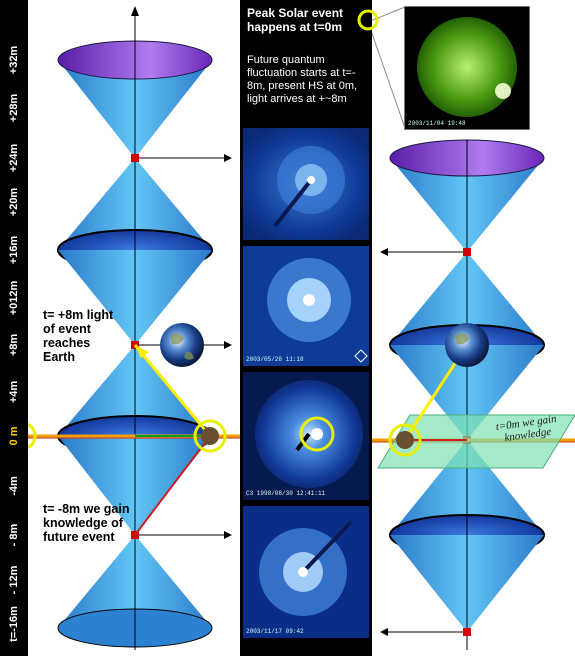 The width and height of the screenshot is (575, 661). I want to click on photo-caption: 2003/11/04 19:48, so click(437, 123).